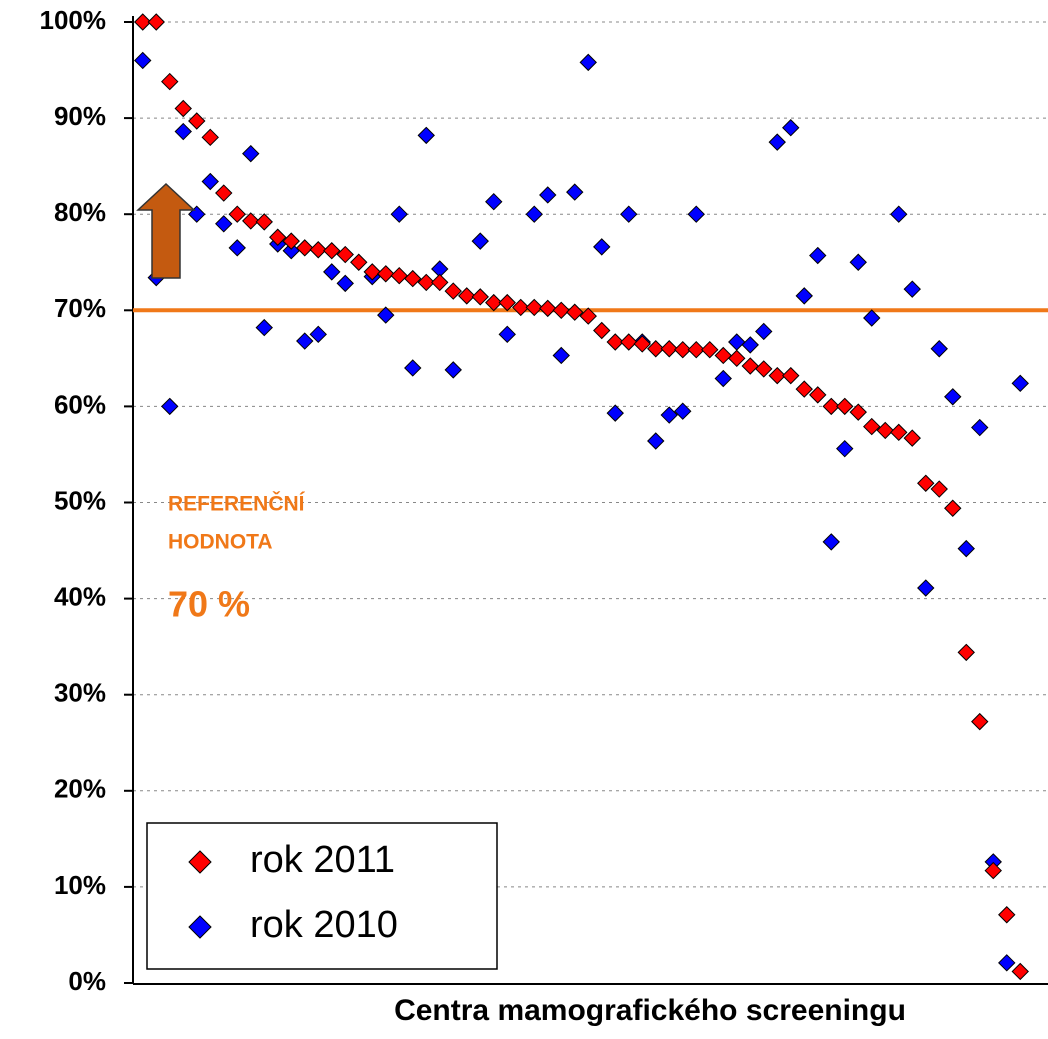 The image size is (1048, 1039). I want to click on y-tick-label: 80%, so click(80, 212).